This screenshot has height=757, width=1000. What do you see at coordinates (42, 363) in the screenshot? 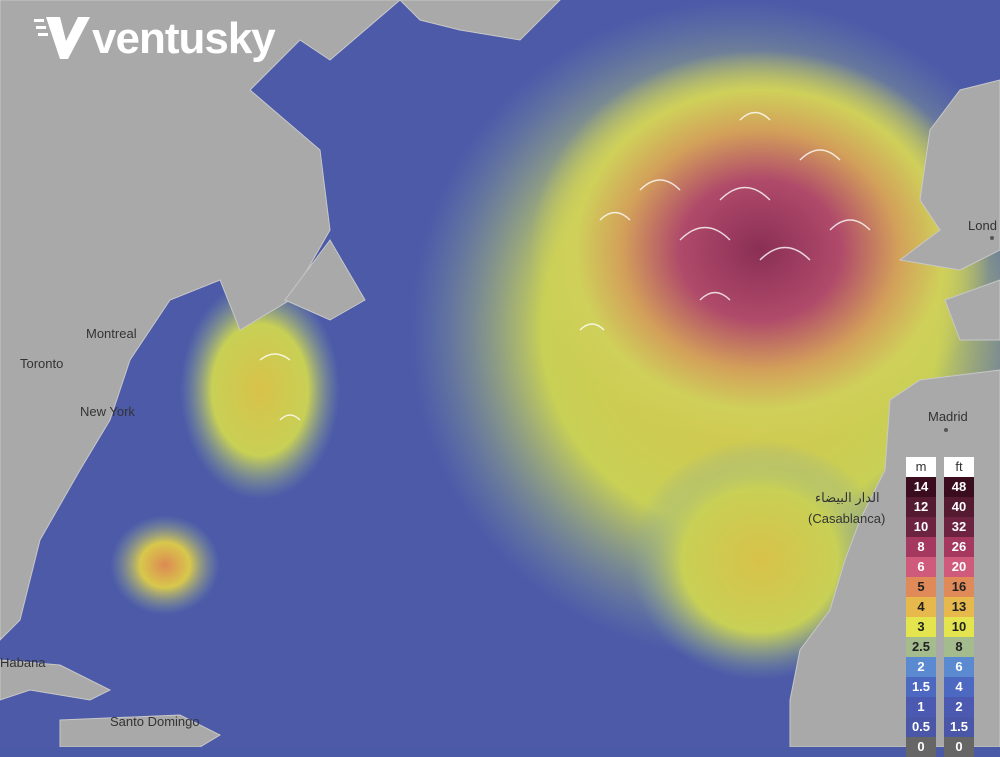
I see `city-label: Toronto` at bounding box center [42, 363].